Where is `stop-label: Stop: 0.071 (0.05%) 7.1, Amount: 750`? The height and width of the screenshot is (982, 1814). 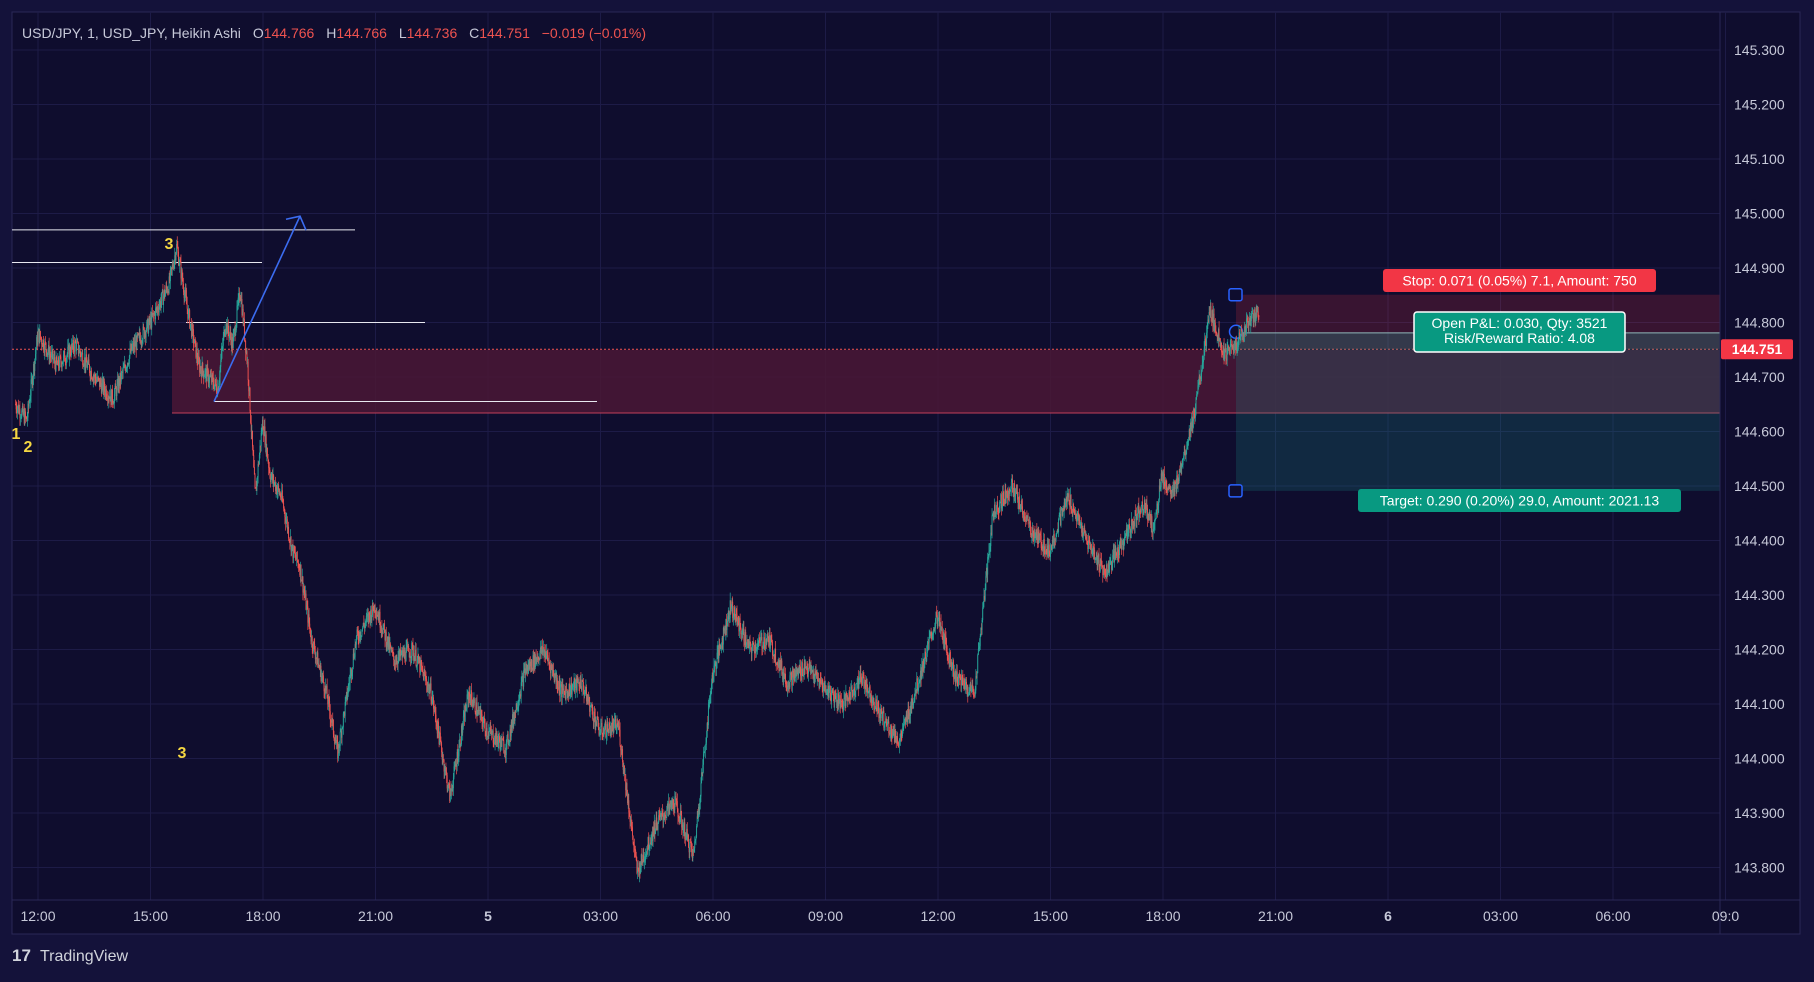
stop-label: Stop: 0.071 (0.05%) 7.1, Amount: 750 is located at coordinates (1519, 280).